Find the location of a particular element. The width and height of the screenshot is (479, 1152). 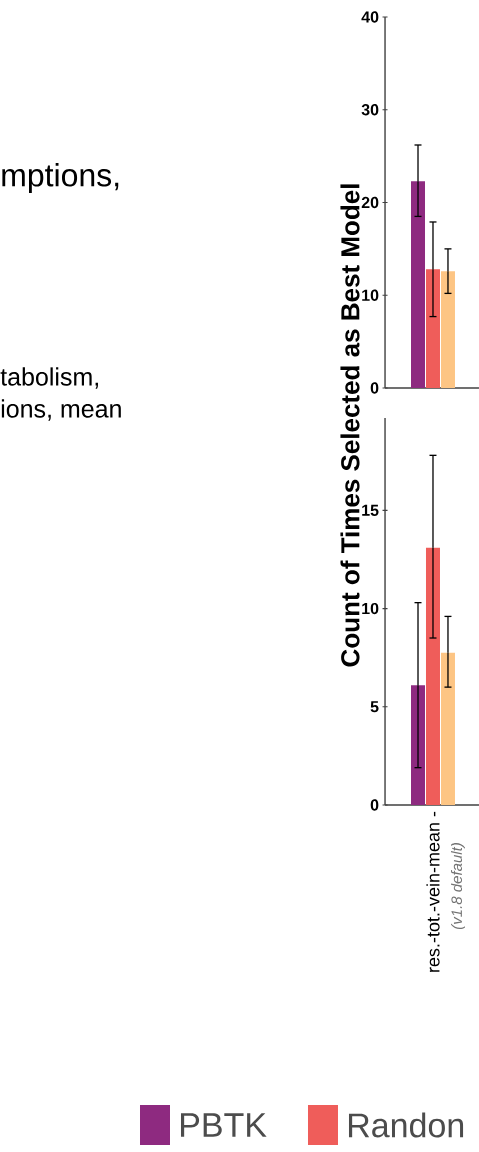

y-tick-label: 5 is located at coordinates (374, 707).